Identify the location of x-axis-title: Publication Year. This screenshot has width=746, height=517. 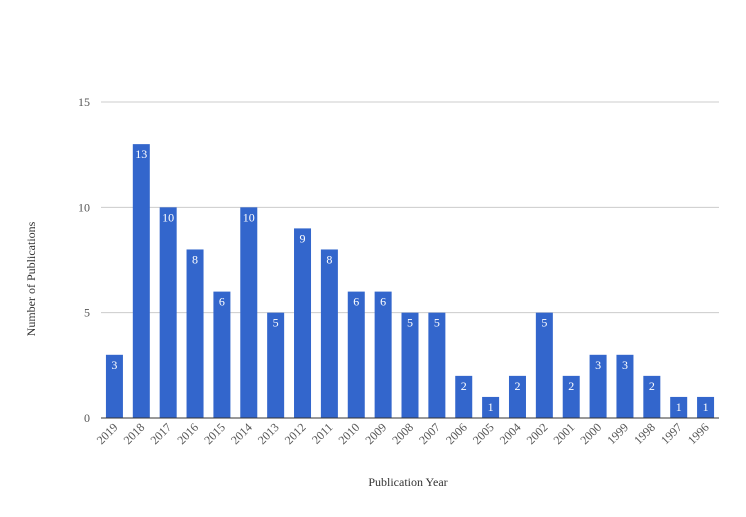
(407, 482).